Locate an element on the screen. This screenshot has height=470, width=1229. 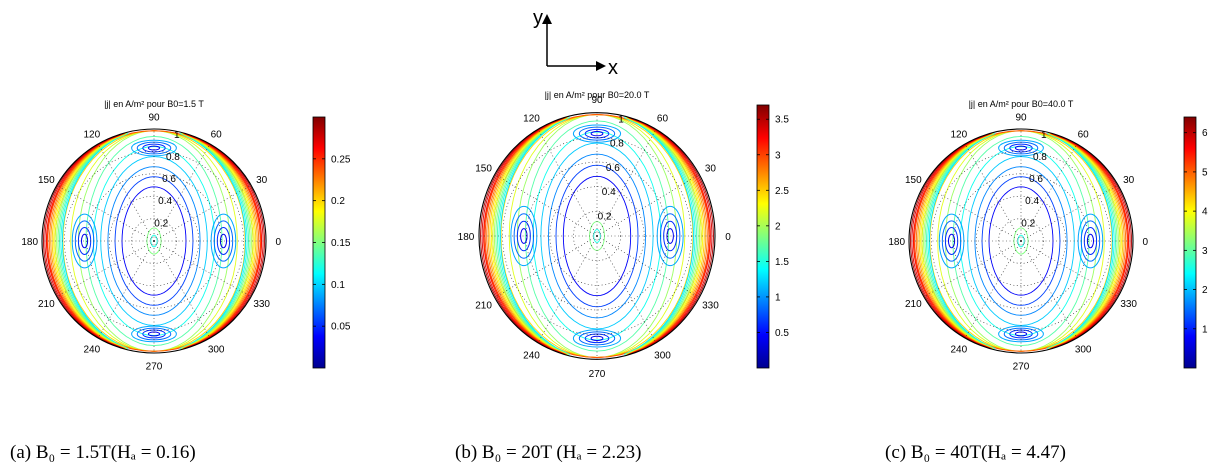
colorbar-tick-label: 3.5 is located at coordinates (782, 120).